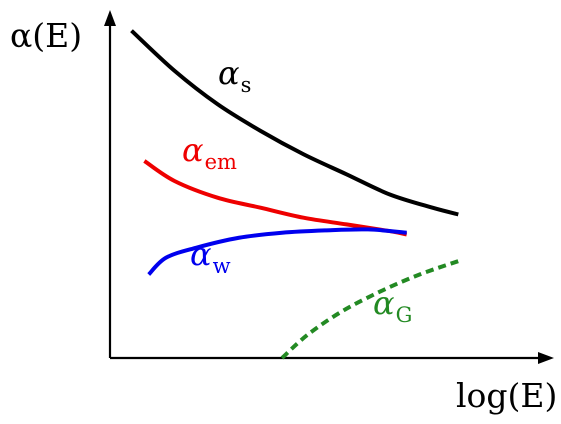  I want to click on y-axis-arrow, so click(110, 18).